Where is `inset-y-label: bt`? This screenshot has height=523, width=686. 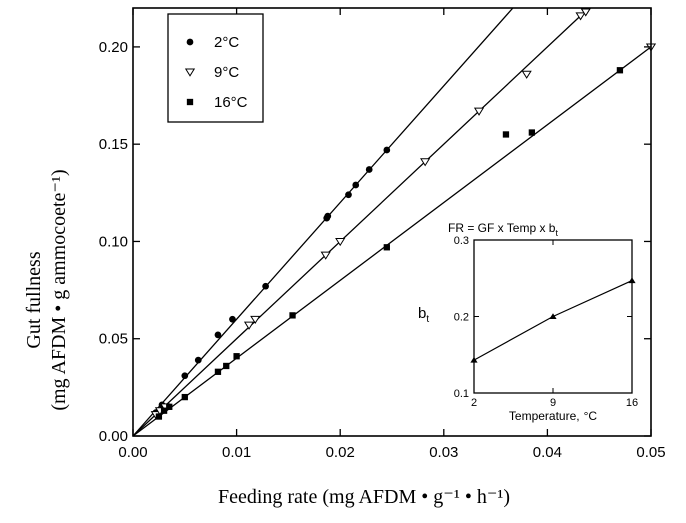 inset-y-label: bt is located at coordinates (423, 315).